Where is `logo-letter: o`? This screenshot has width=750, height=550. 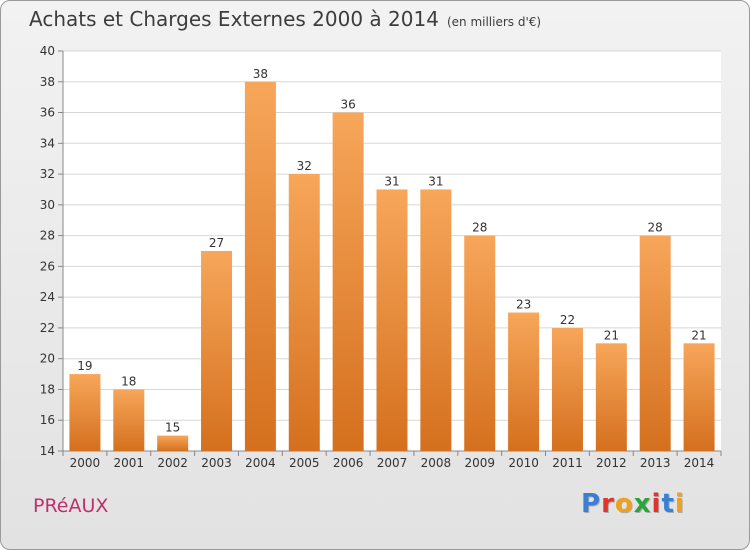
logo-letter: o is located at coordinates (624, 504).